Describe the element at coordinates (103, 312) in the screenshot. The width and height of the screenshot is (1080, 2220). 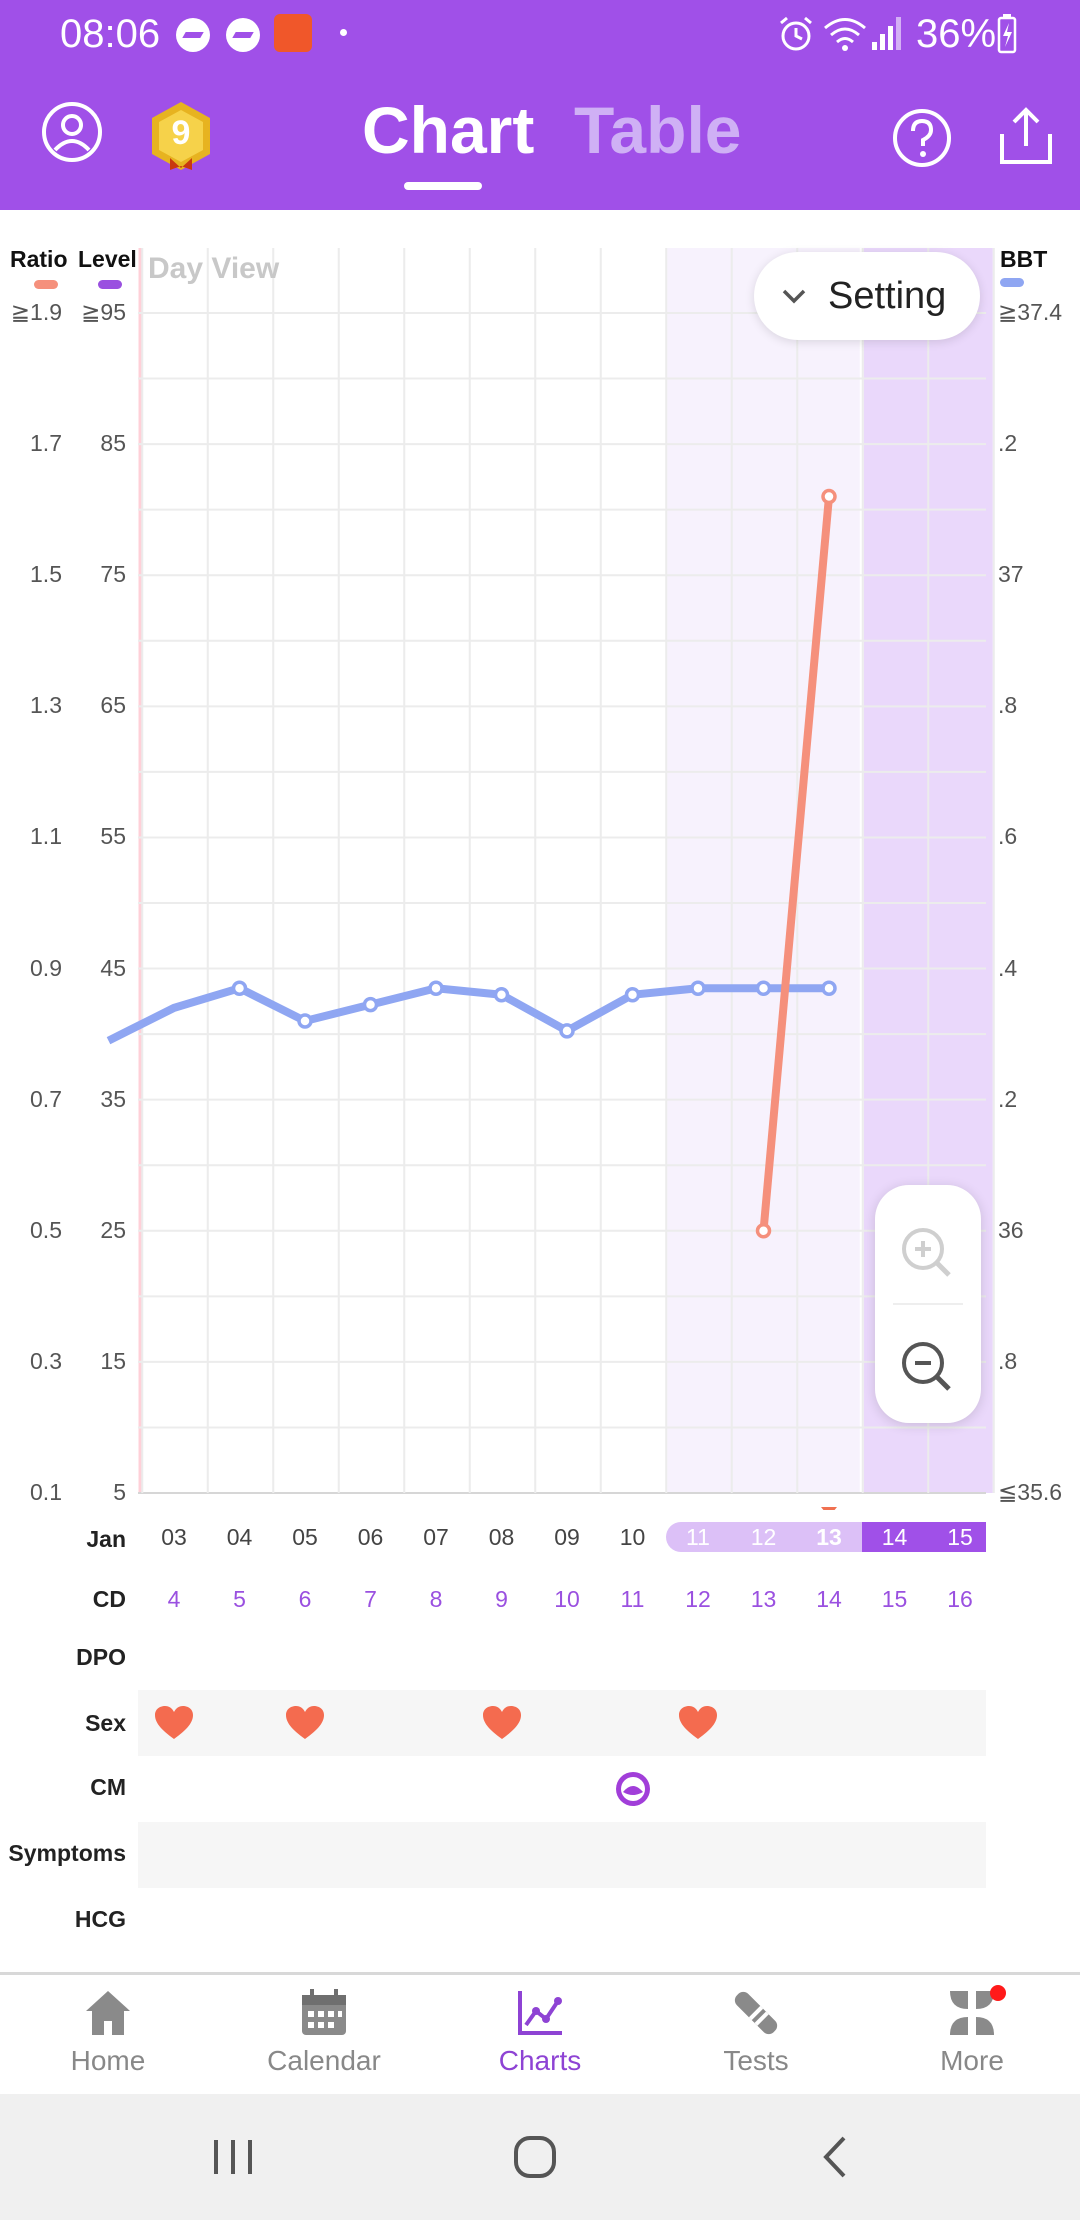
I see `level-tick-label: ≧95` at that location.